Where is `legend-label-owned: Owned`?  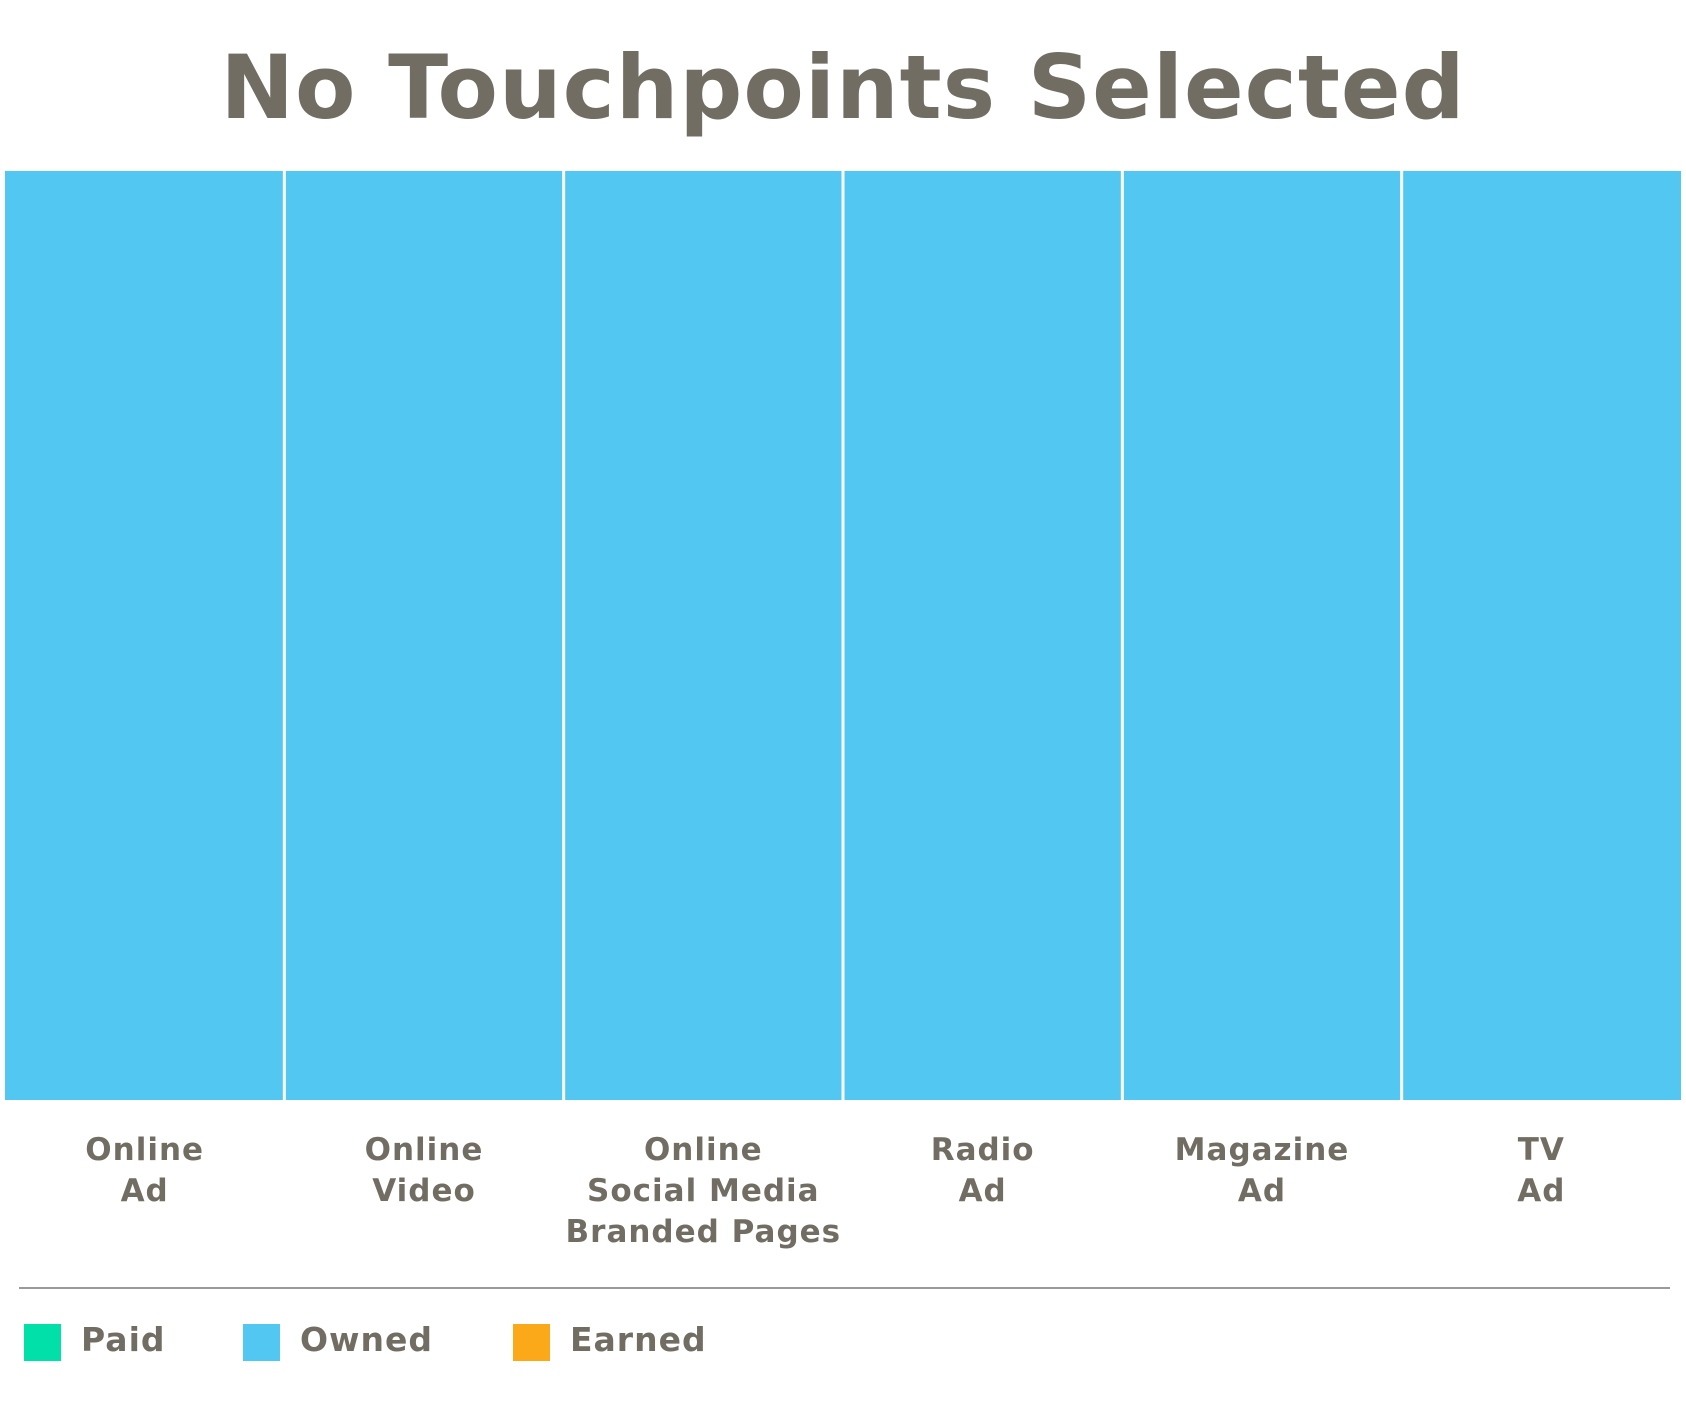
legend-label-owned: Owned is located at coordinates (367, 1339).